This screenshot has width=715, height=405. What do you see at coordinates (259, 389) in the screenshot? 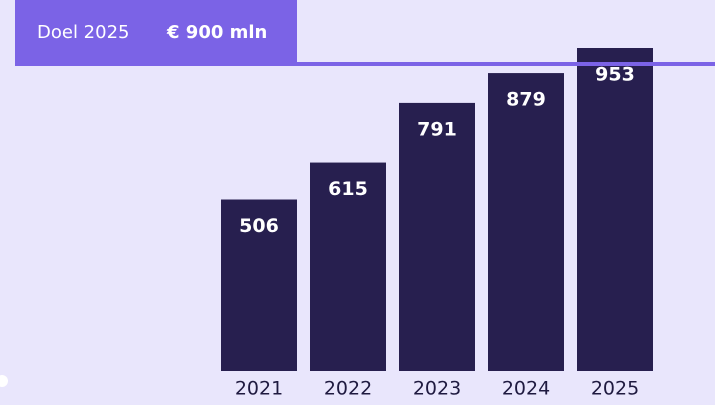
I see `x-tick-label: 2021` at bounding box center [259, 389].